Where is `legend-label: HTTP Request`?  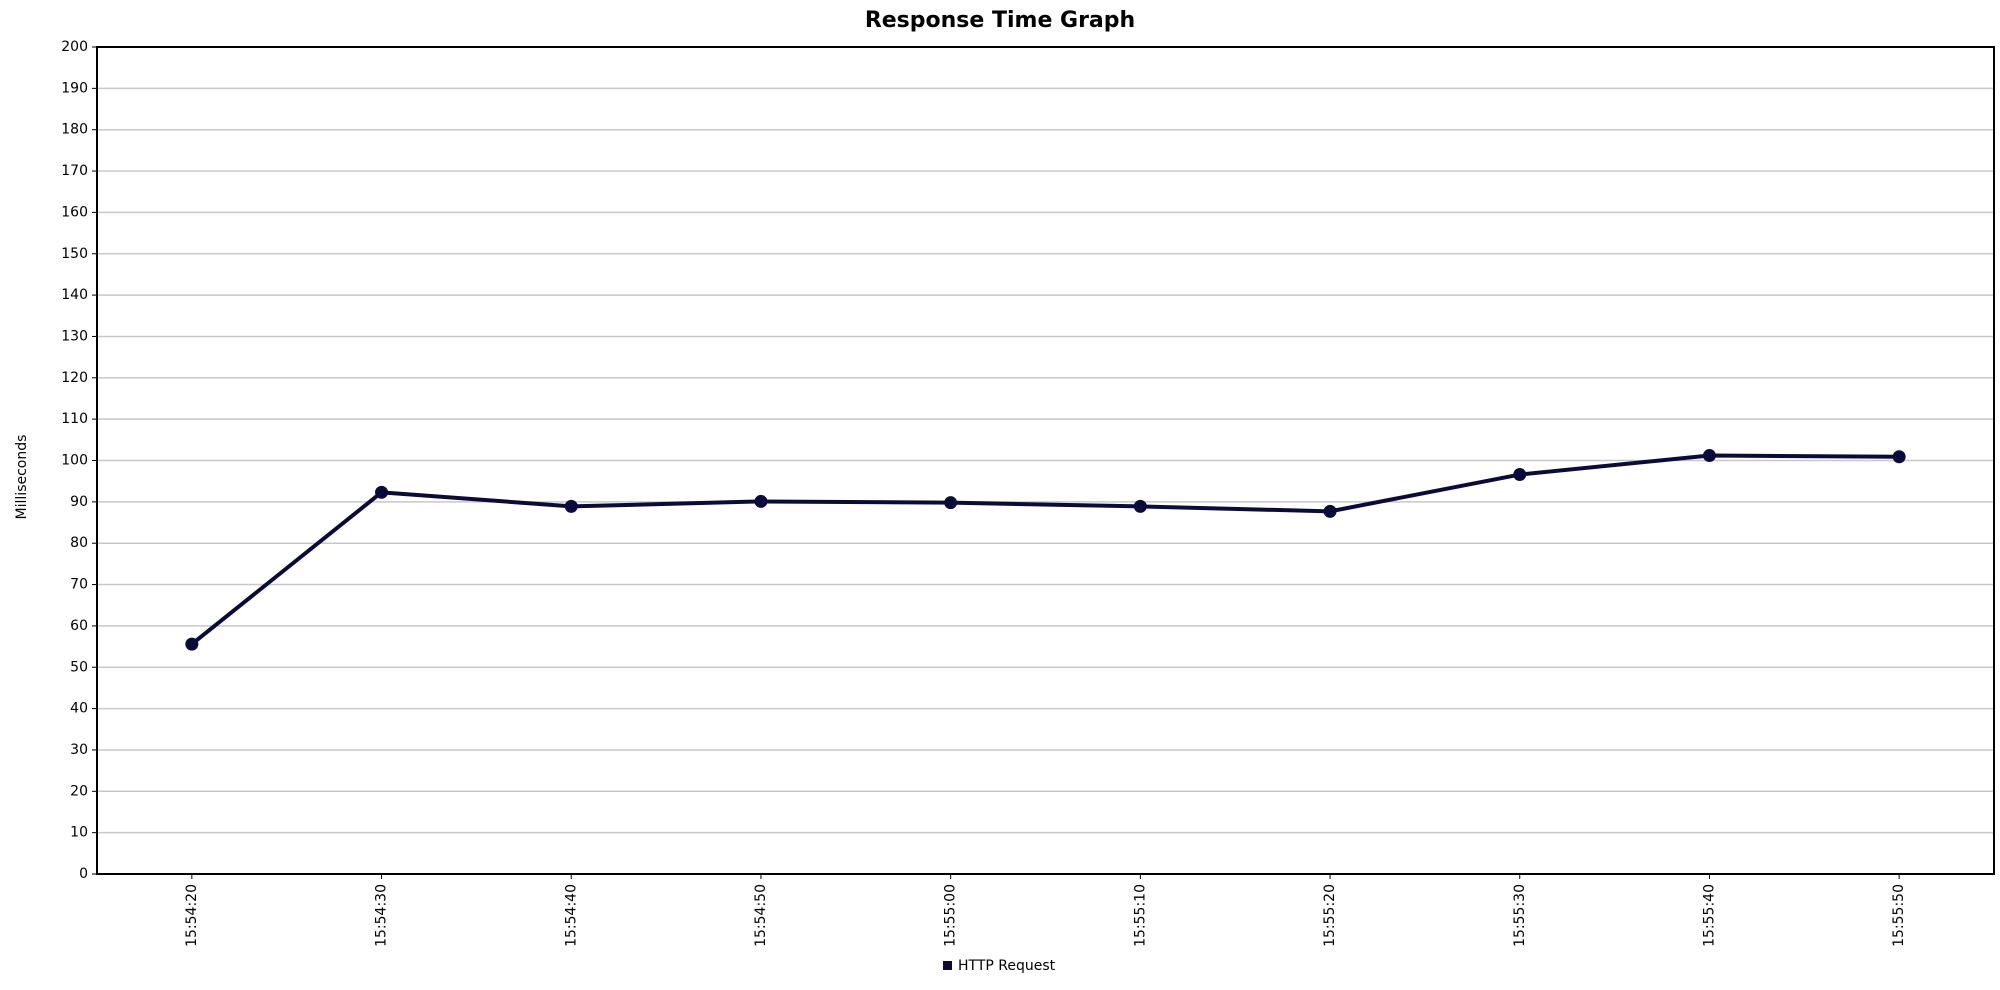
legend-label: HTTP Request is located at coordinates (1007, 966).